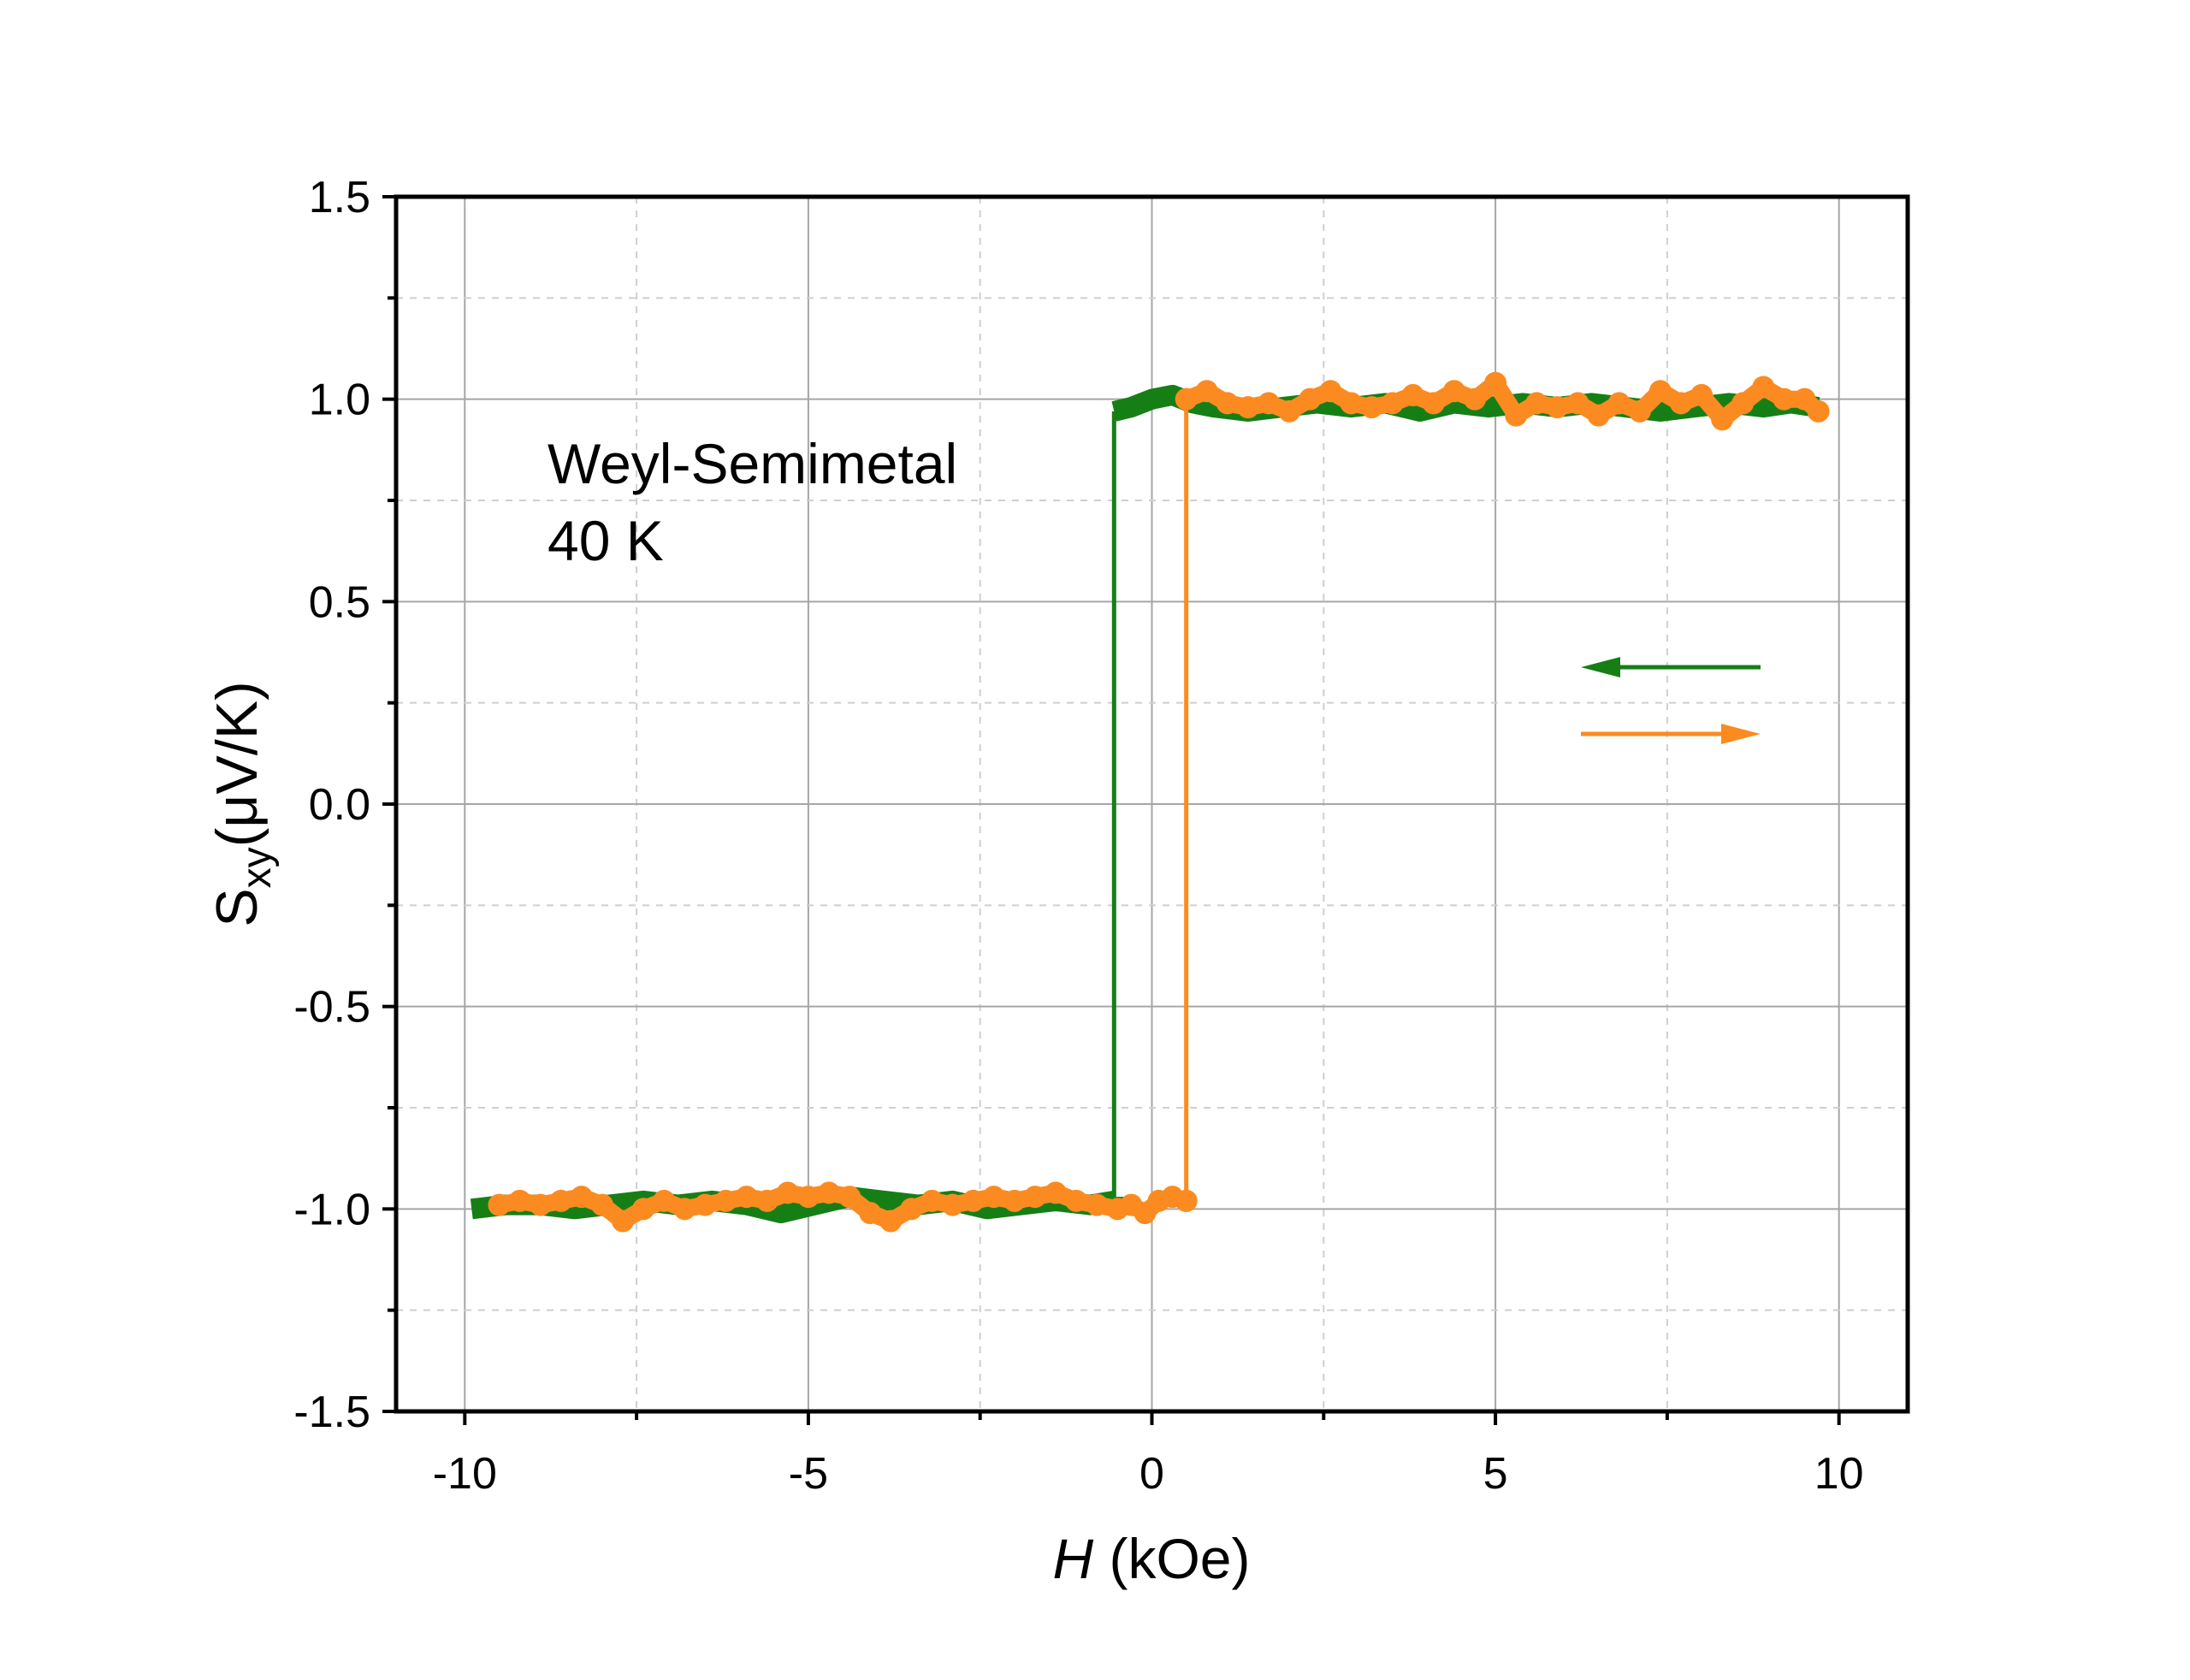  I want to click on annotation-line-2: 40 K, so click(606, 541).